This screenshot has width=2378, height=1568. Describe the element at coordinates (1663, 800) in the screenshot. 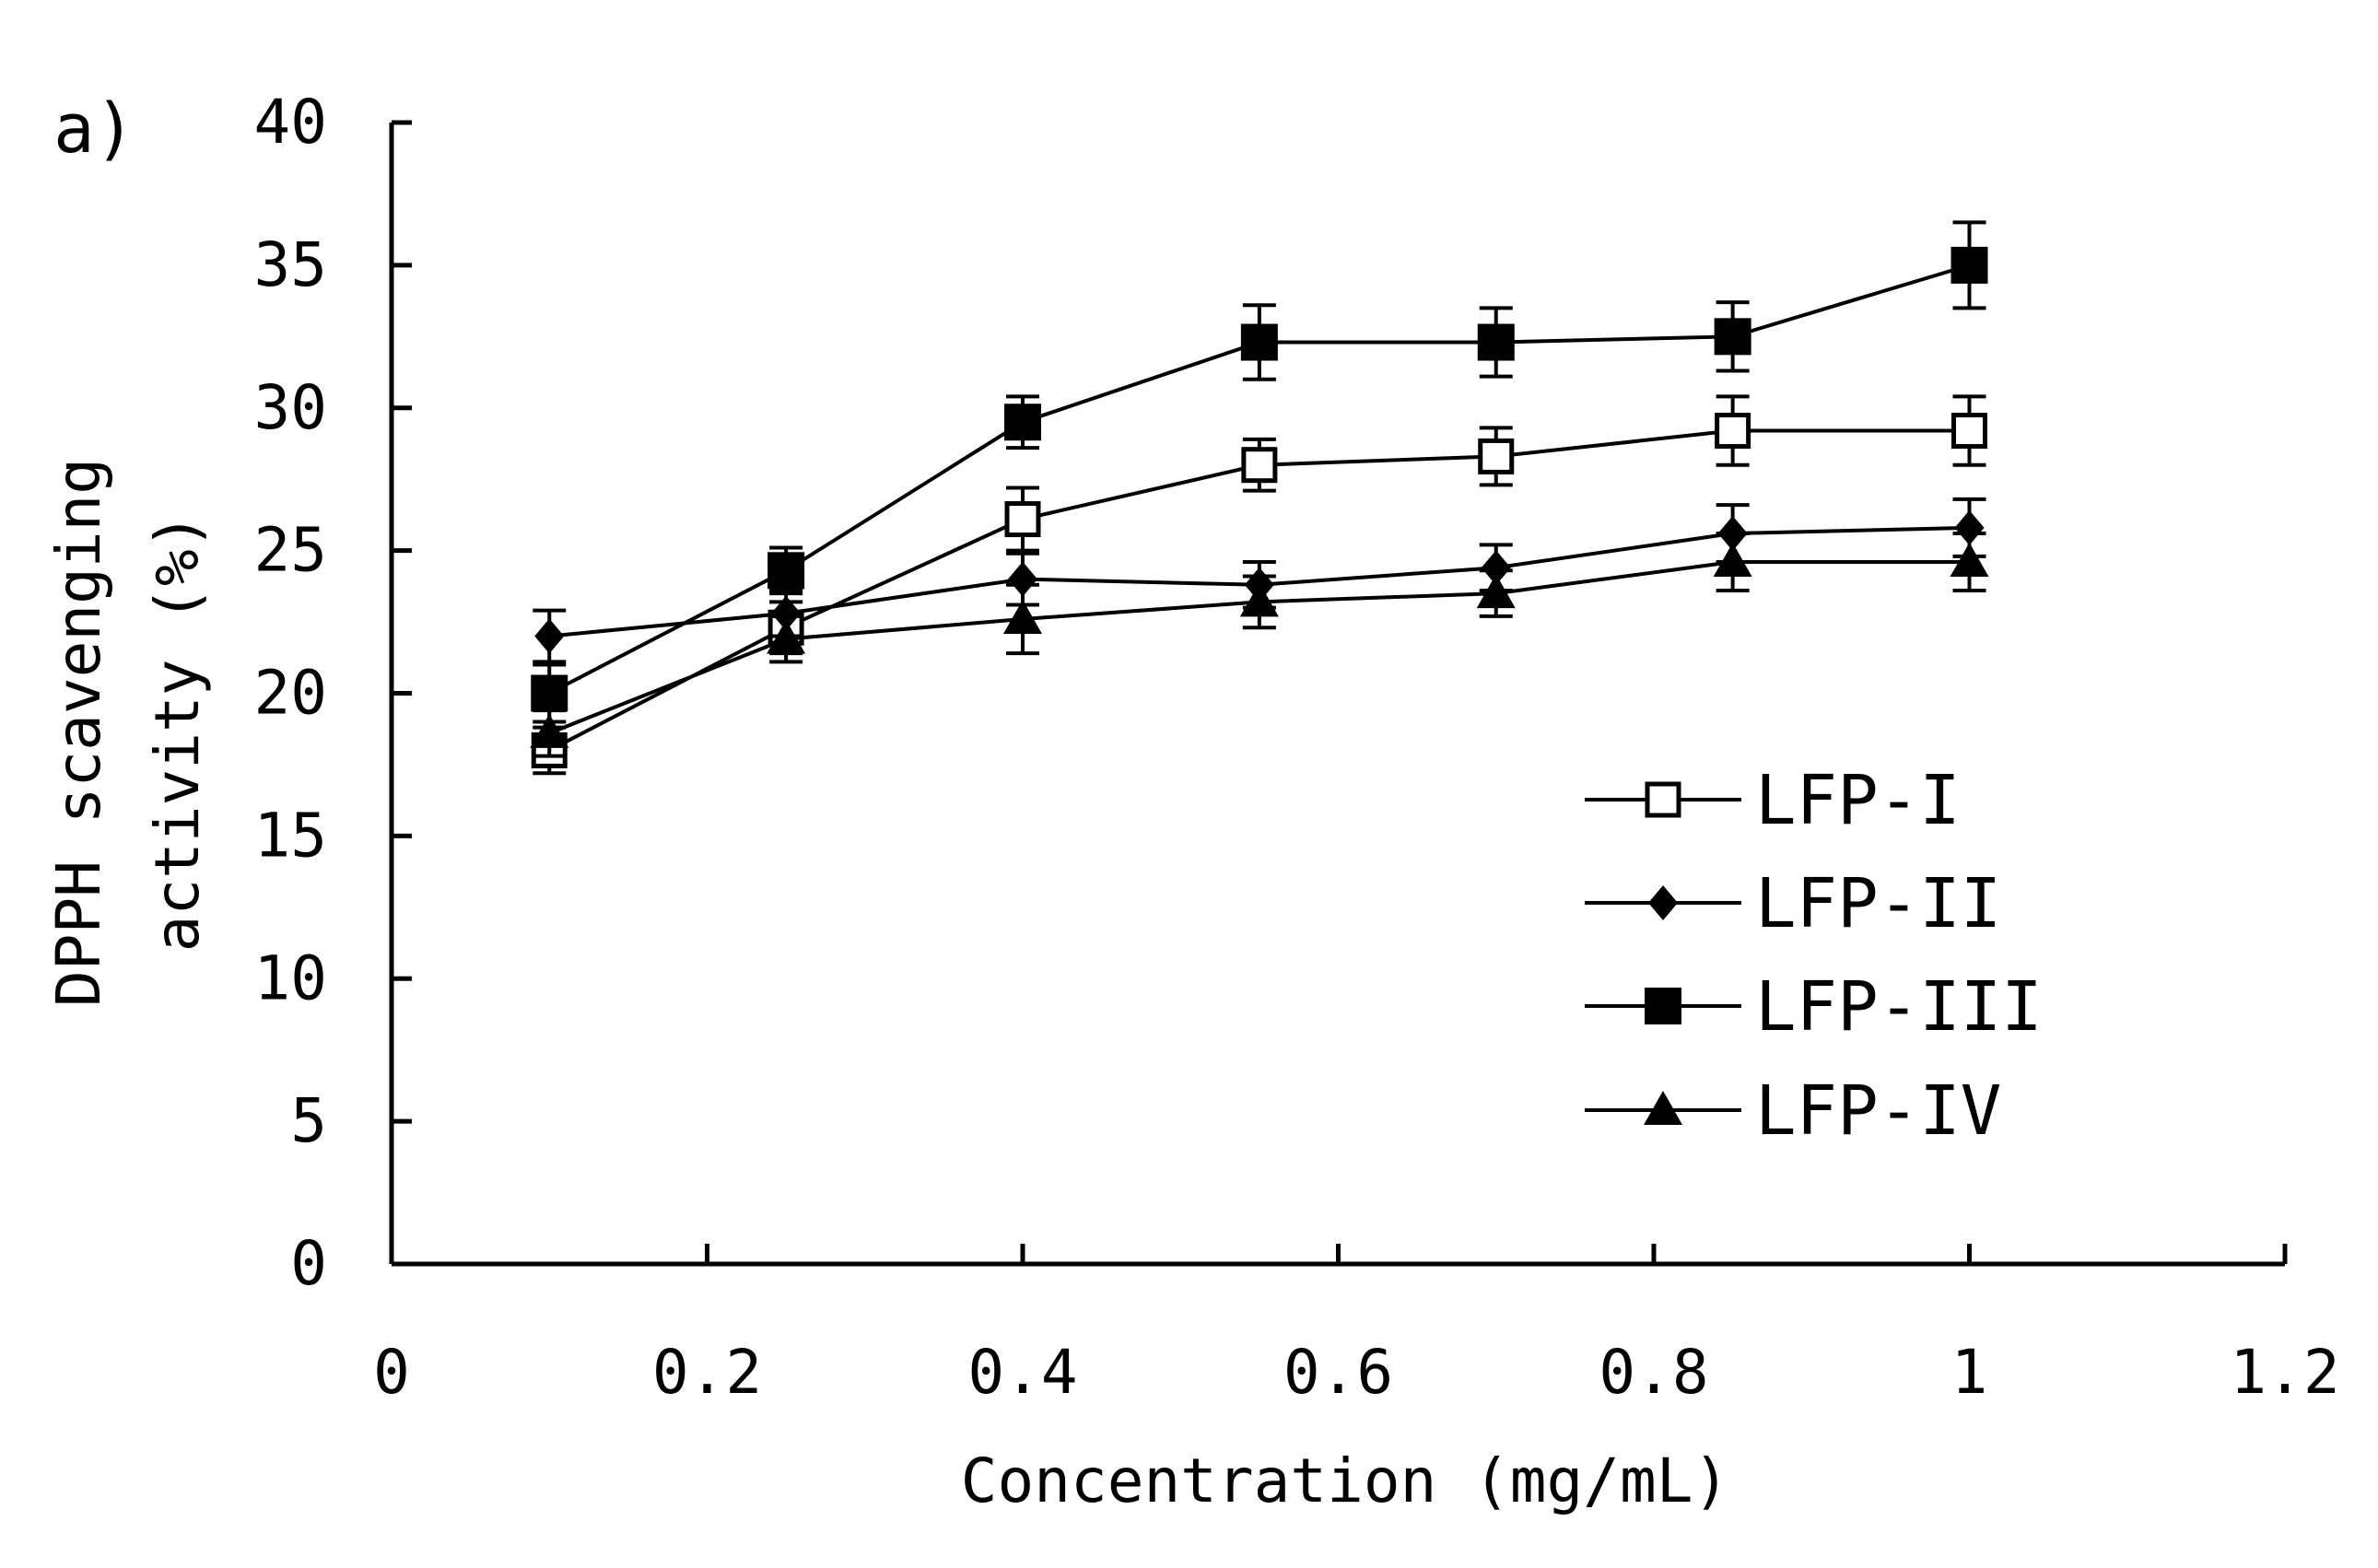

I see `legend-marker-lfp-i` at that location.